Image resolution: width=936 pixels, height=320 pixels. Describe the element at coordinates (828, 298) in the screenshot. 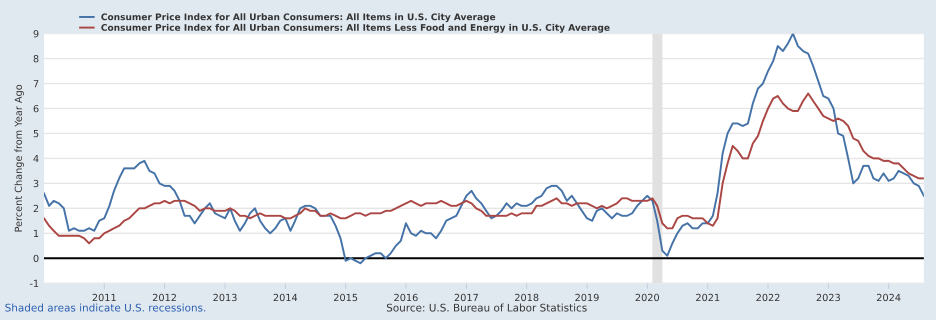

I see `x-tick-label: 2023` at that location.